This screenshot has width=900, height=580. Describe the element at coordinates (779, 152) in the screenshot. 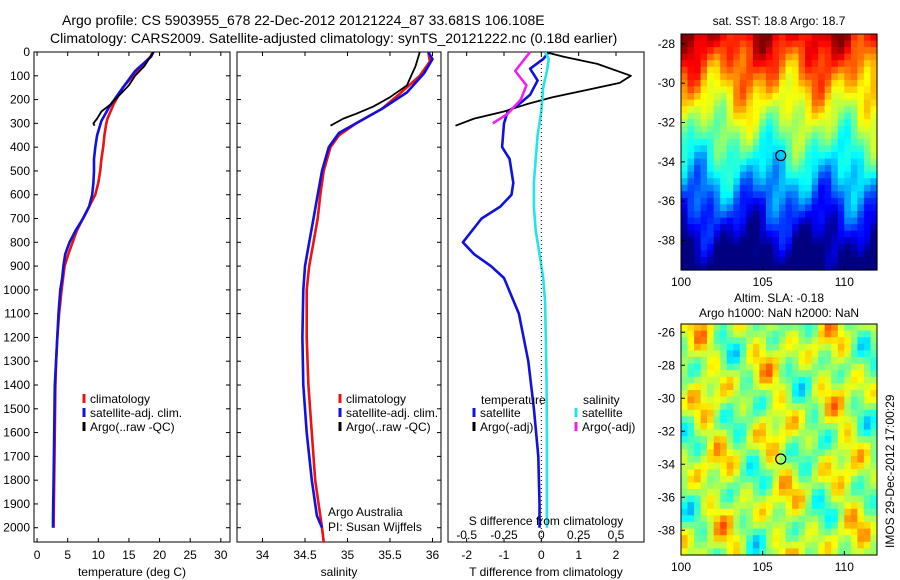

I see `map-frame` at that location.